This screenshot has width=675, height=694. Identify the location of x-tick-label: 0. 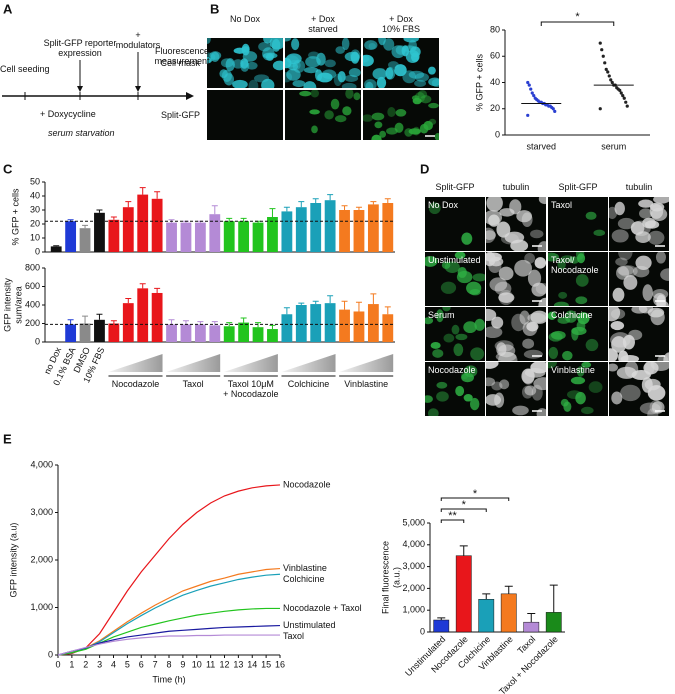
(57, 664).